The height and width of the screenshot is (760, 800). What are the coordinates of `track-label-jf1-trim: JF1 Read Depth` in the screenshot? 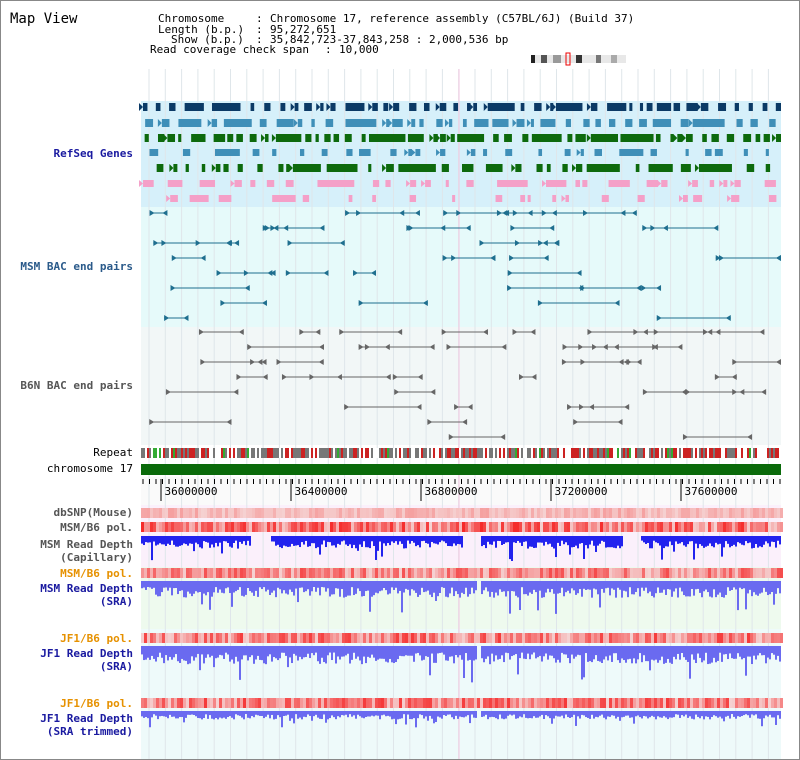 It's located at (86, 718).